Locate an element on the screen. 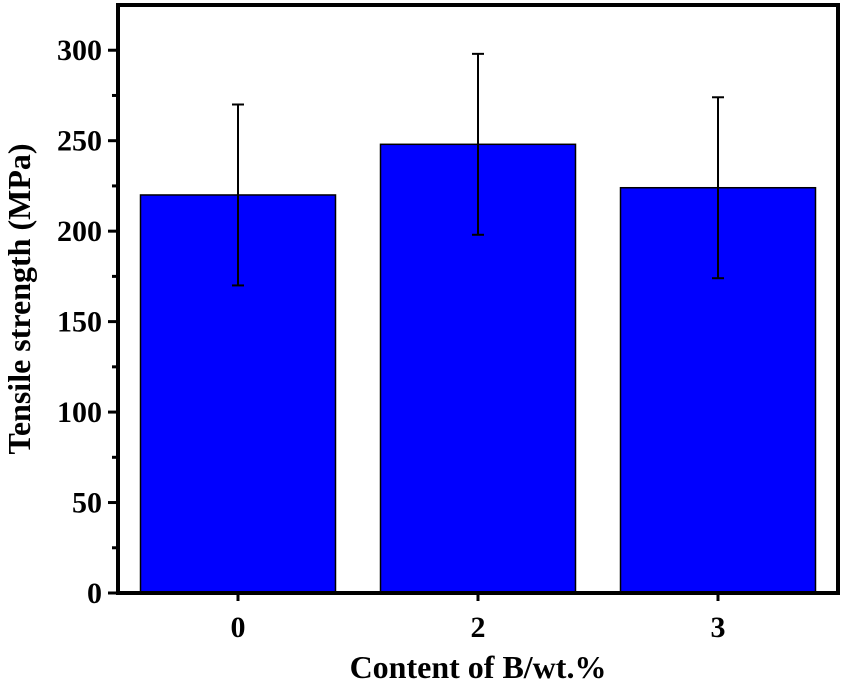 Image resolution: width=850 pixels, height=686 pixels. y-axis: 0 50 100 150 200 250 300 is located at coordinates (87, 322).